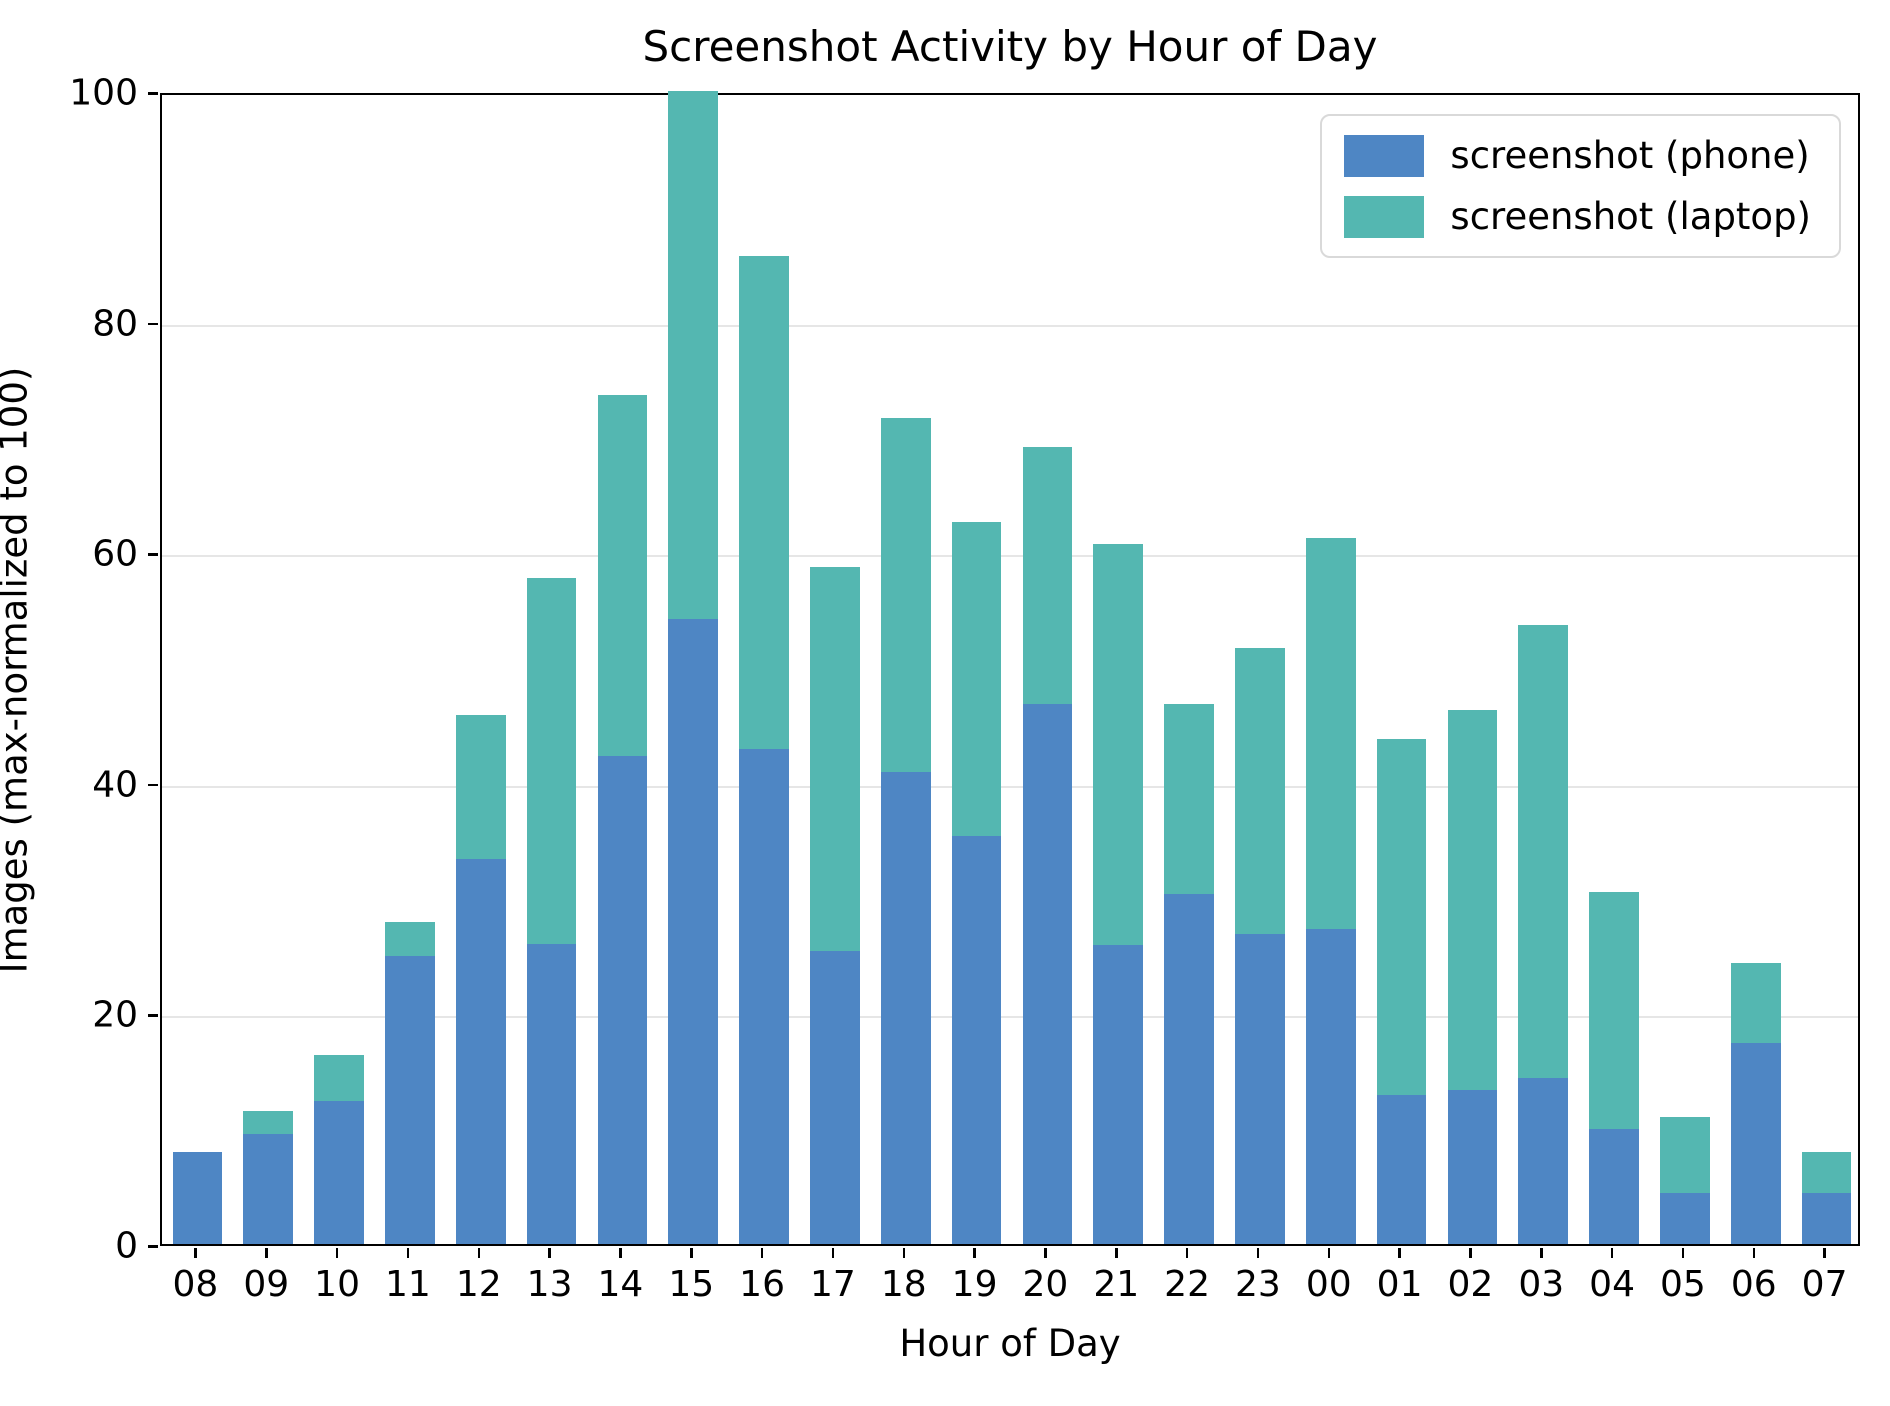  What do you see at coordinates (1384, 155) in the screenshot?
I see `legend-swatch-phone` at bounding box center [1384, 155].